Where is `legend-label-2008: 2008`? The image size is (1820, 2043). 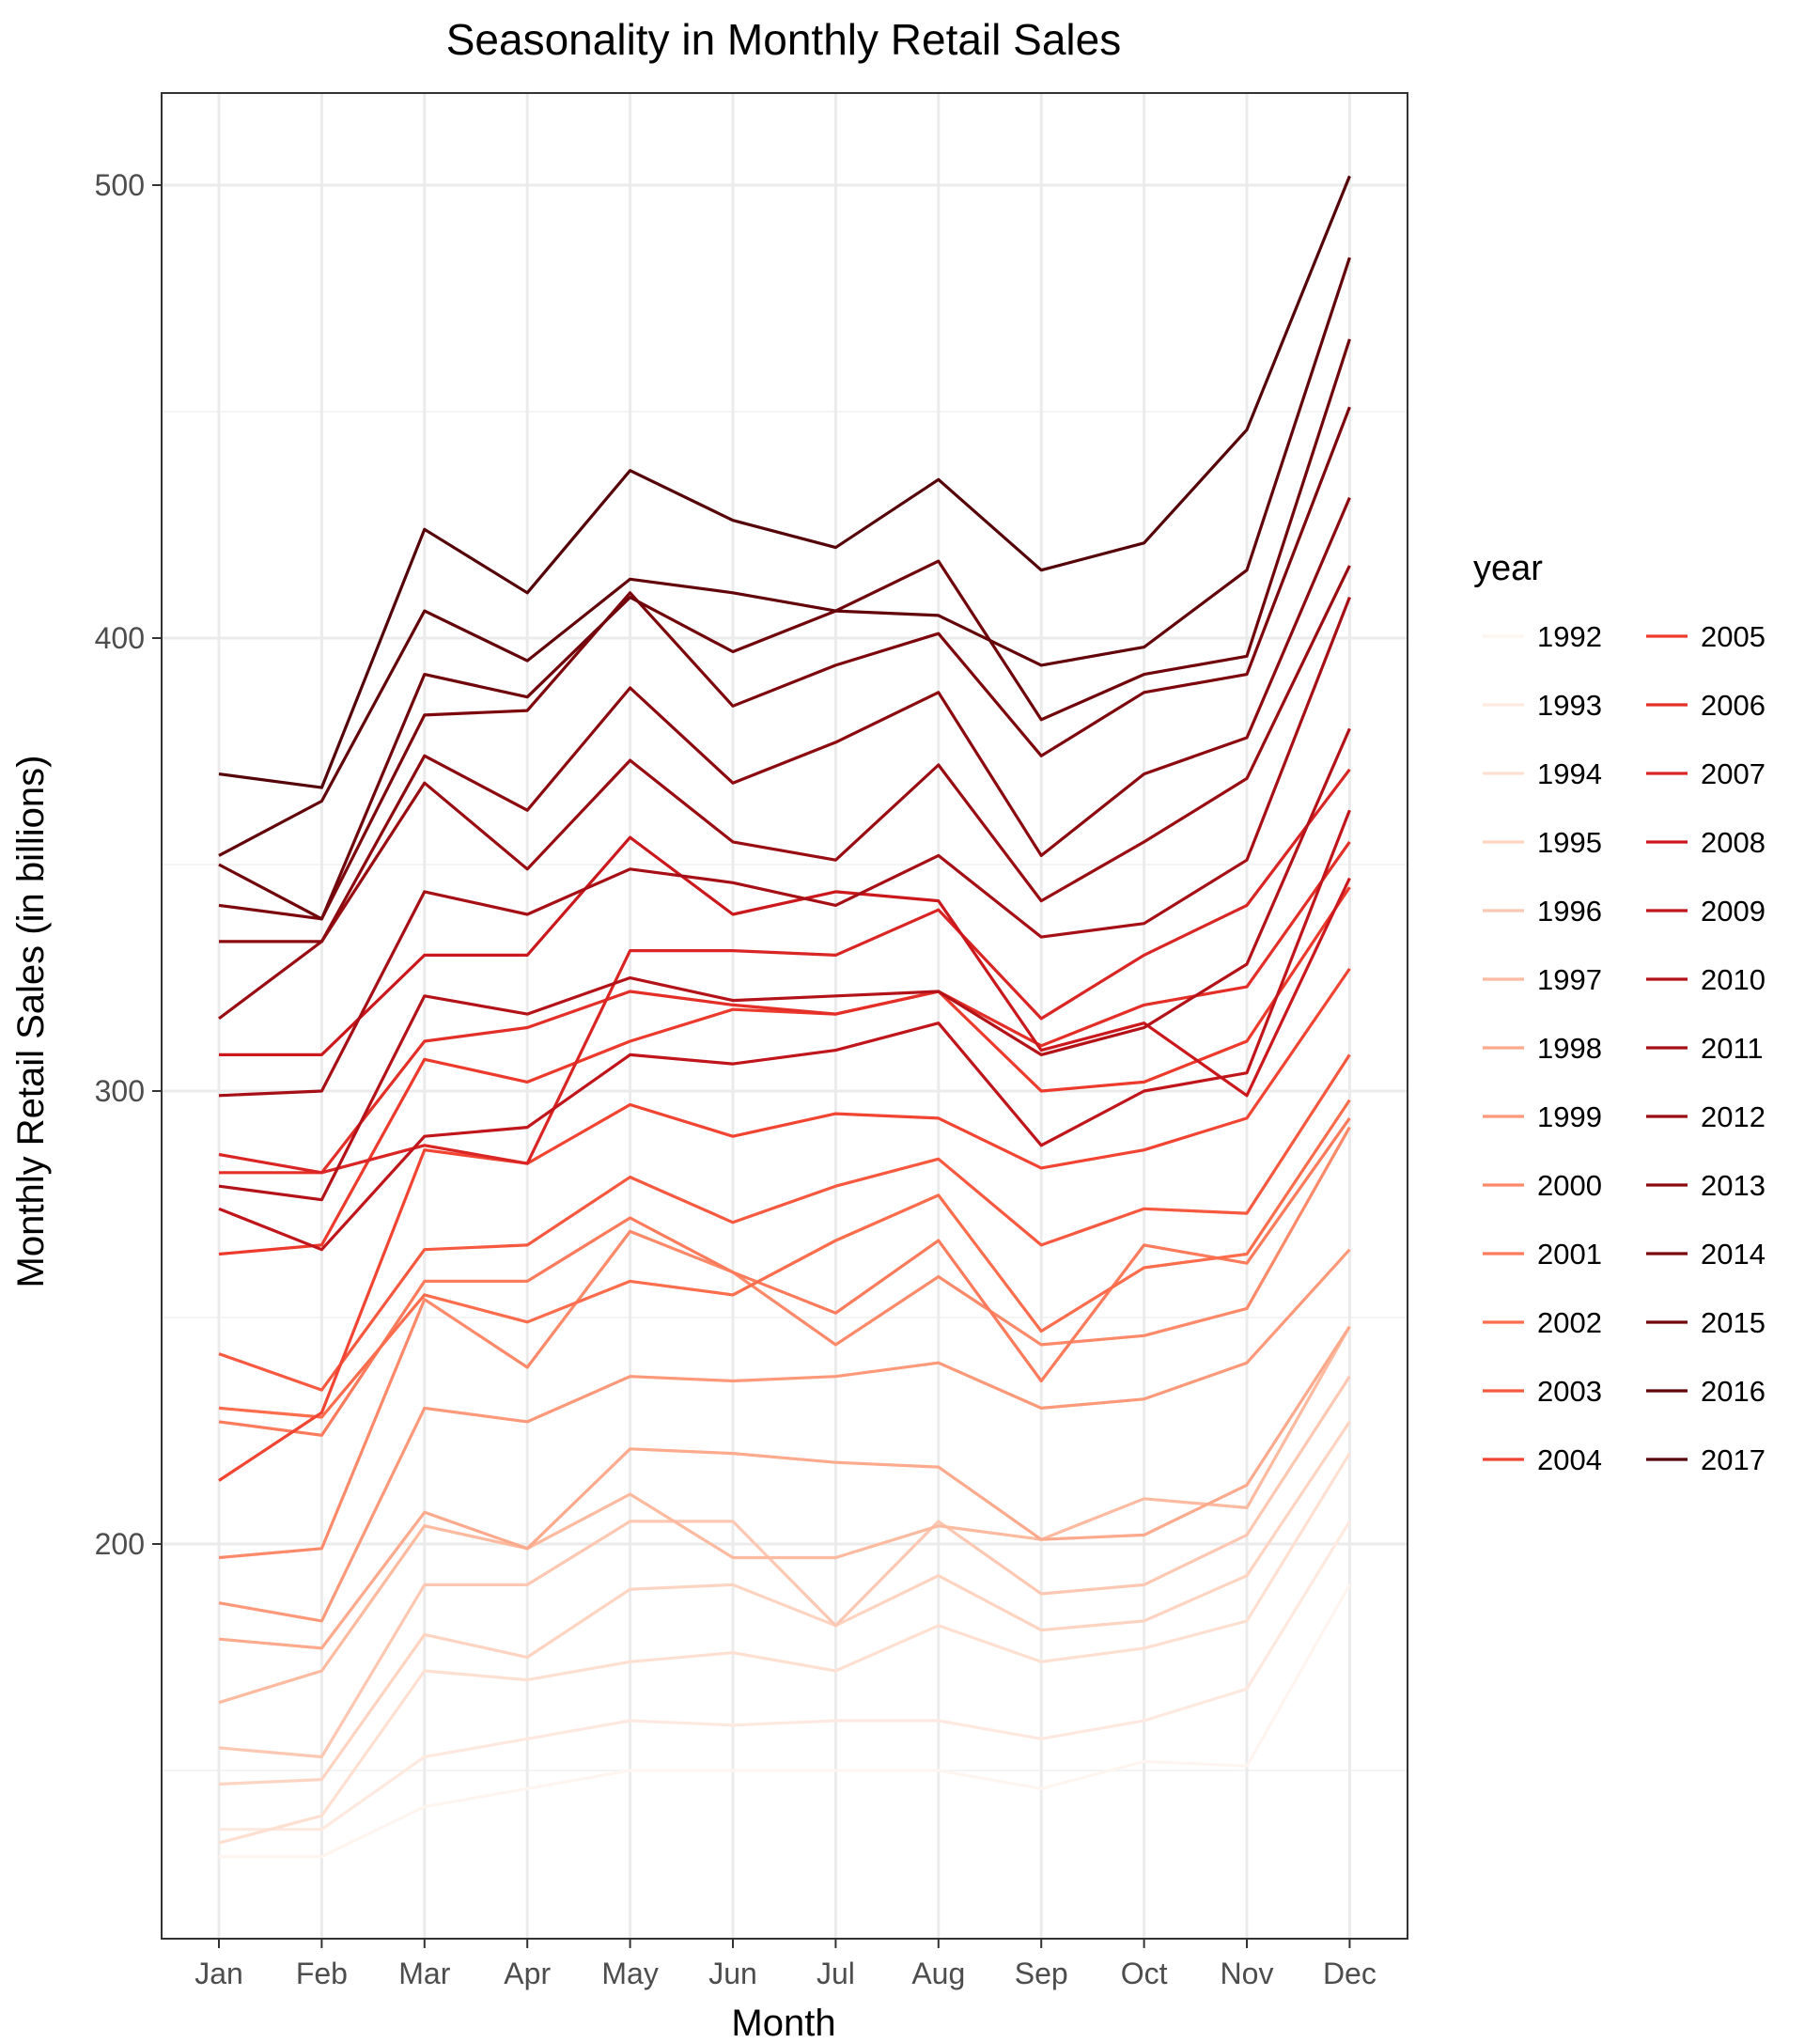
legend-label-2008: 2008 is located at coordinates (1733, 842).